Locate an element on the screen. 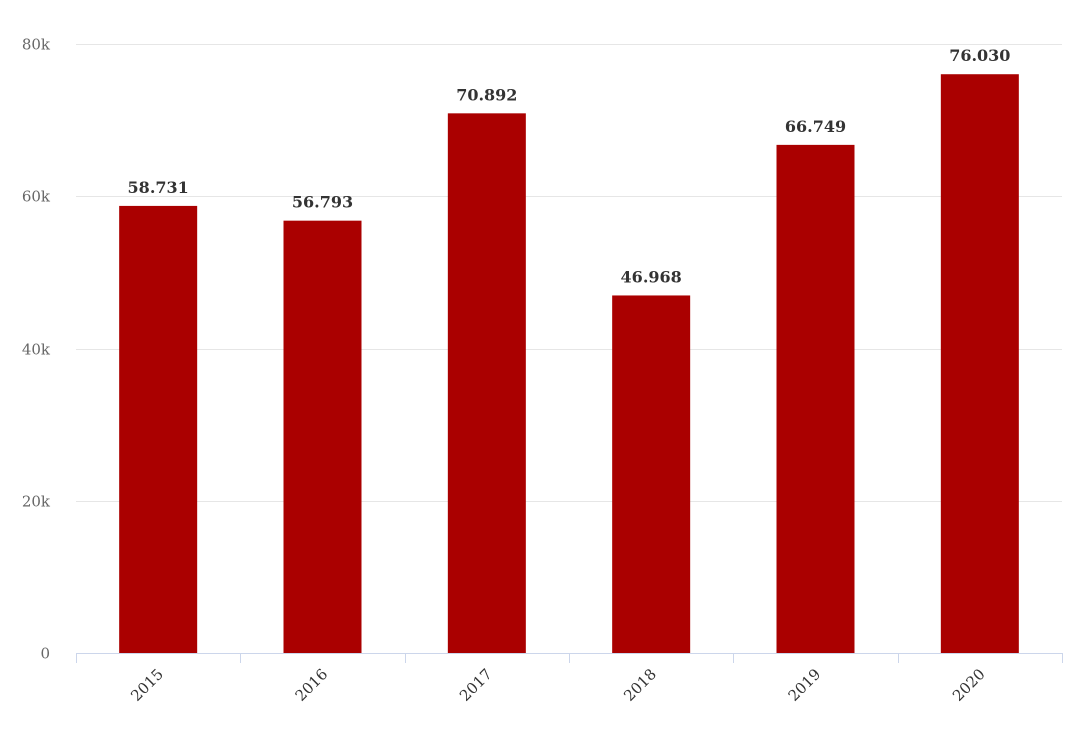 The width and height of the screenshot is (1077, 748). data-label-2017: 70.892 is located at coordinates (486, 94).